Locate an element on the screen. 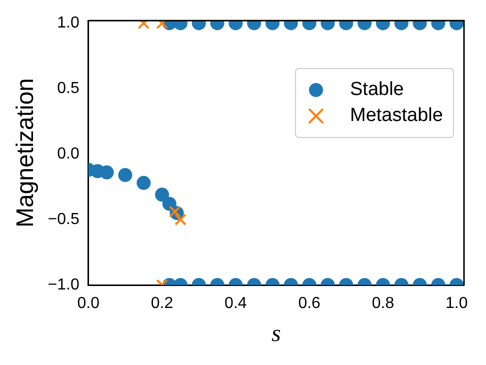 This screenshot has width=486, height=365. y-tick-label: −0.5 is located at coordinates (64, 219).